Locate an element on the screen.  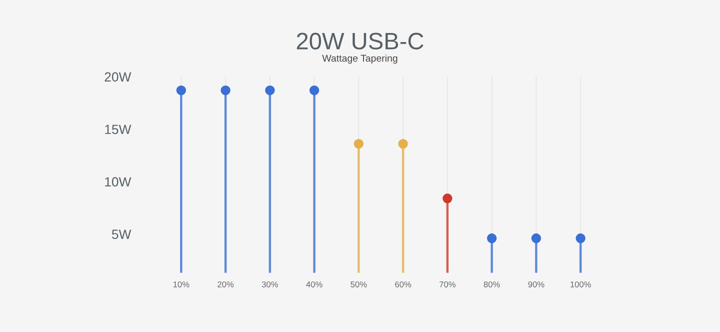
y-tick-label: 15W is located at coordinates (118, 129).